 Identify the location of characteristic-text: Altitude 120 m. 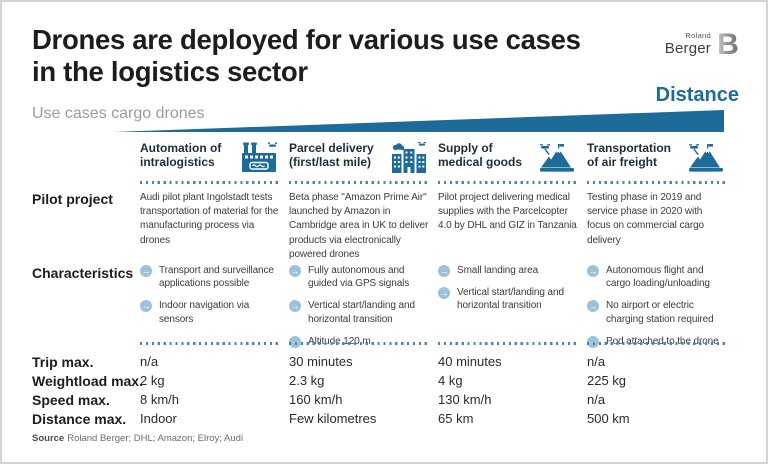
(339, 341).